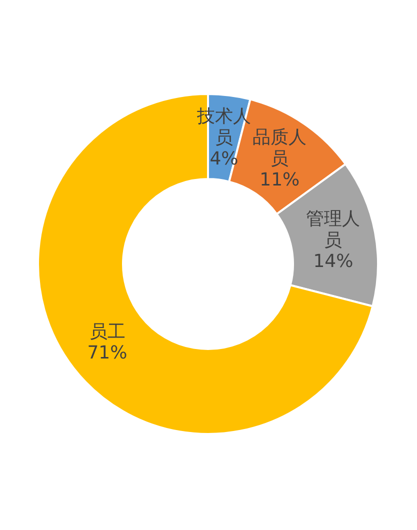 This screenshot has width=417, height=530. Describe the element at coordinates (333, 261) in the screenshot. I see `data-label: 14%` at that location.